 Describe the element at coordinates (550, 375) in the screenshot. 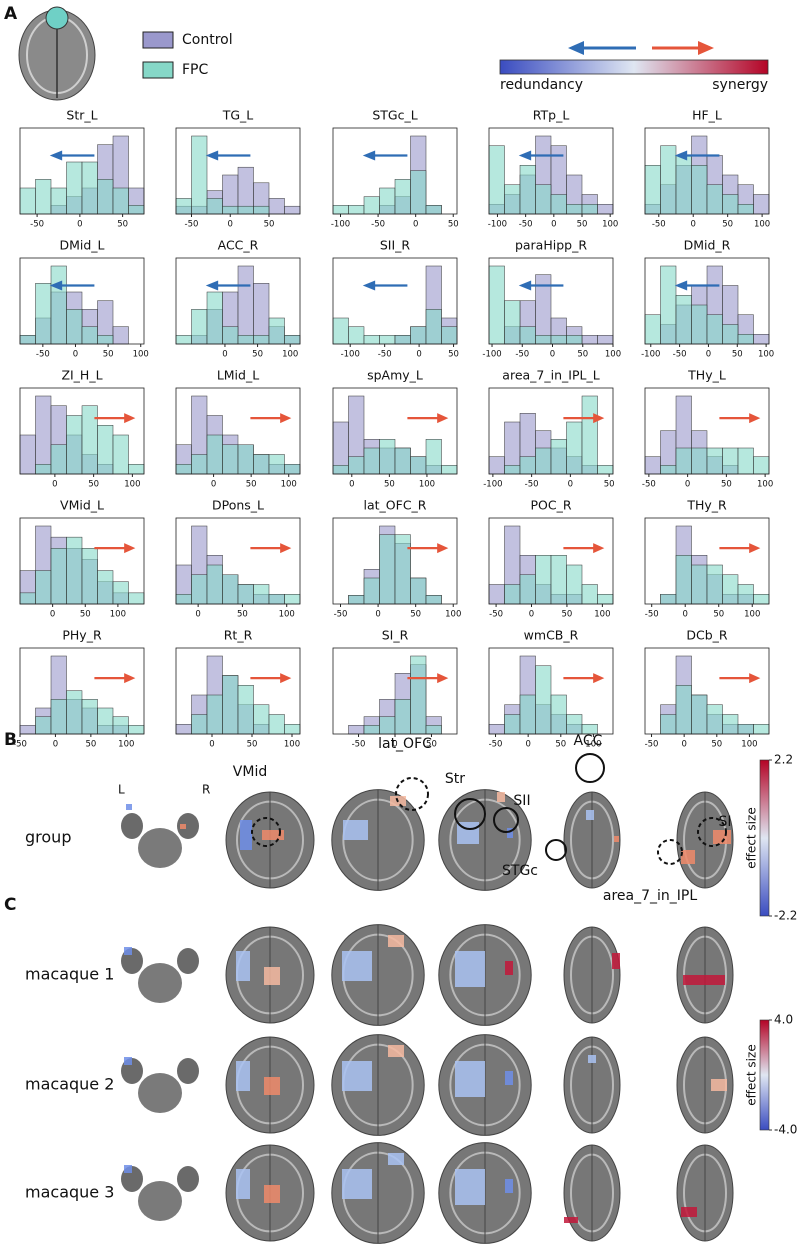

I see `hist-title: area_7_in_IPL_L` at that location.